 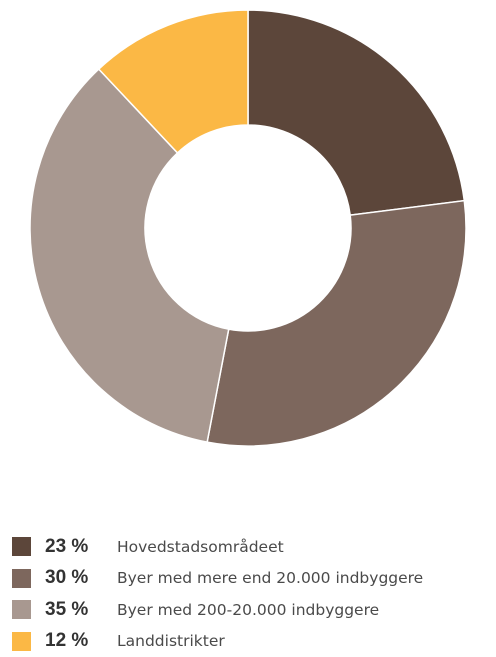 I want to click on legend-item: 23 % Hovedstadsområdeet, so click(x=252, y=547).